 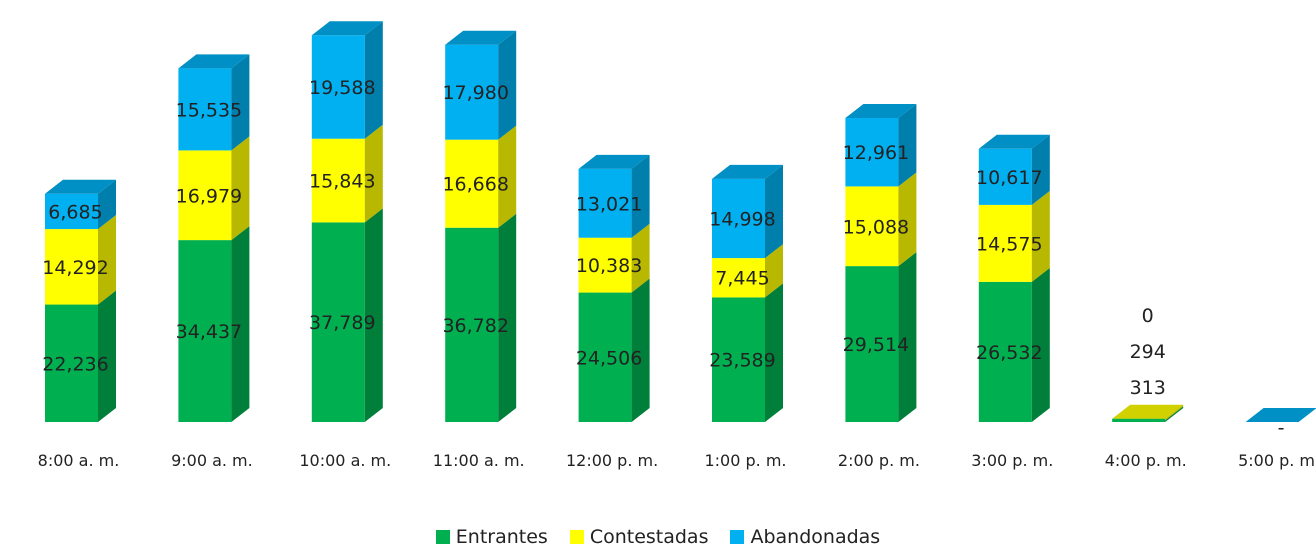 What do you see at coordinates (745, 460) in the screenshot?
I see `category-label-5: 1:00 p. m.` at bounding box center [745, 460].